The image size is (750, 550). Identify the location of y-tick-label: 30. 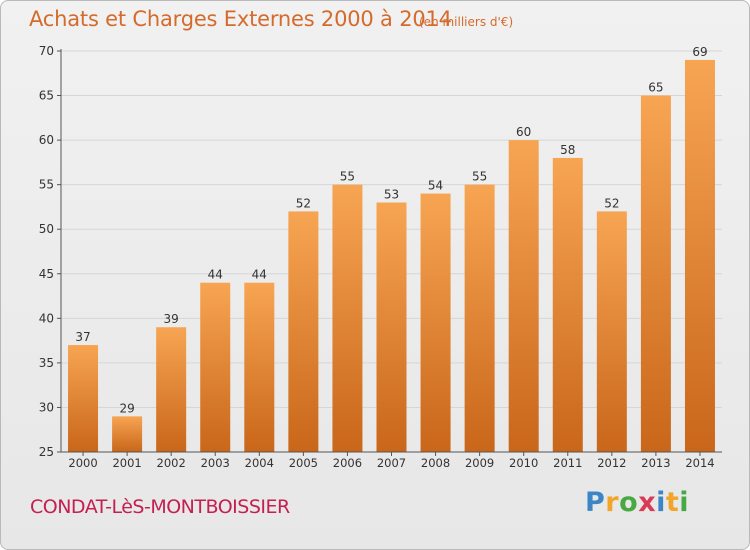
(46, 407).